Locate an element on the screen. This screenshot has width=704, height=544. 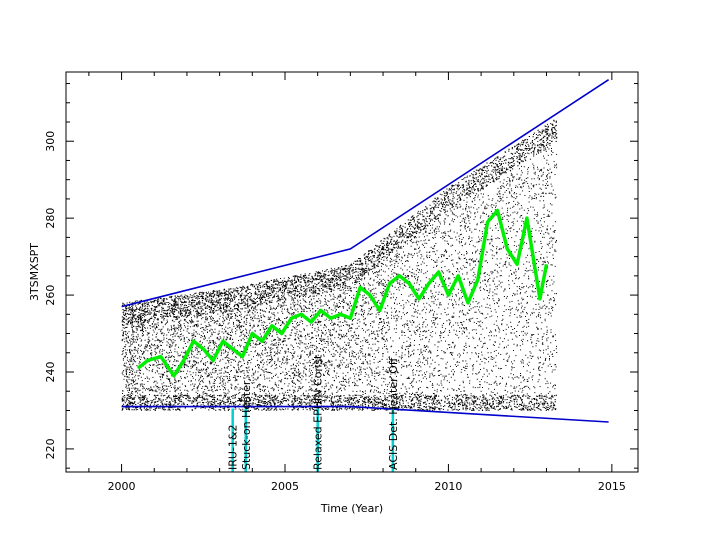
x-tick-label: 2000 is located at coordinates (122, 486).